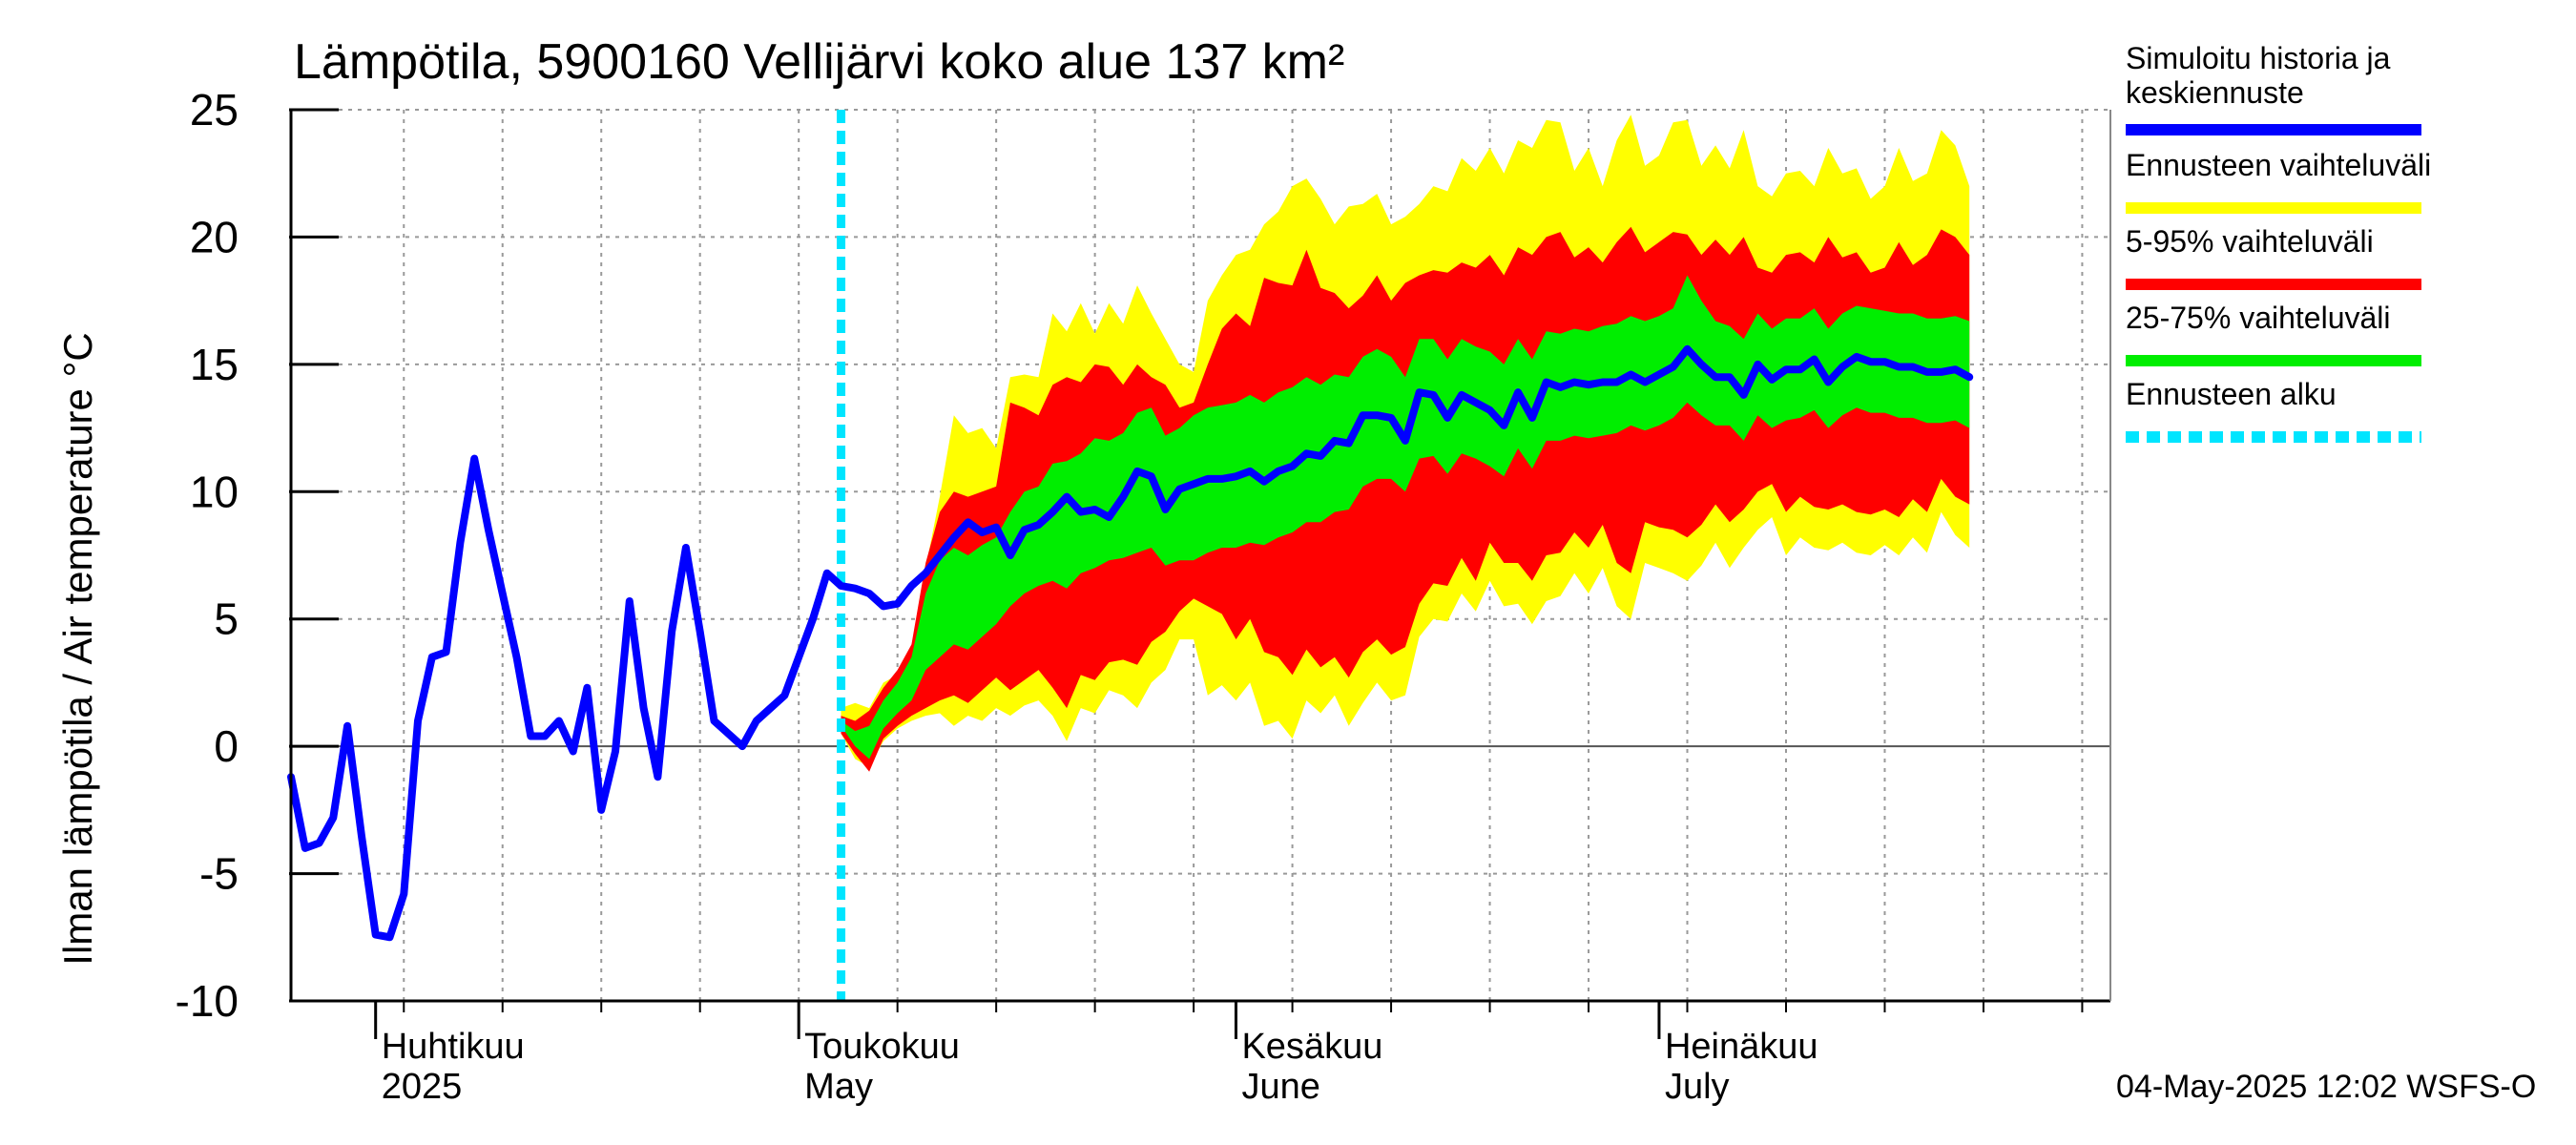  What do you see at coordinates (1741, 1047) in the screenshot?
I see `month-label-top: Heinäkuu` at bounding box center [1741, 1047].